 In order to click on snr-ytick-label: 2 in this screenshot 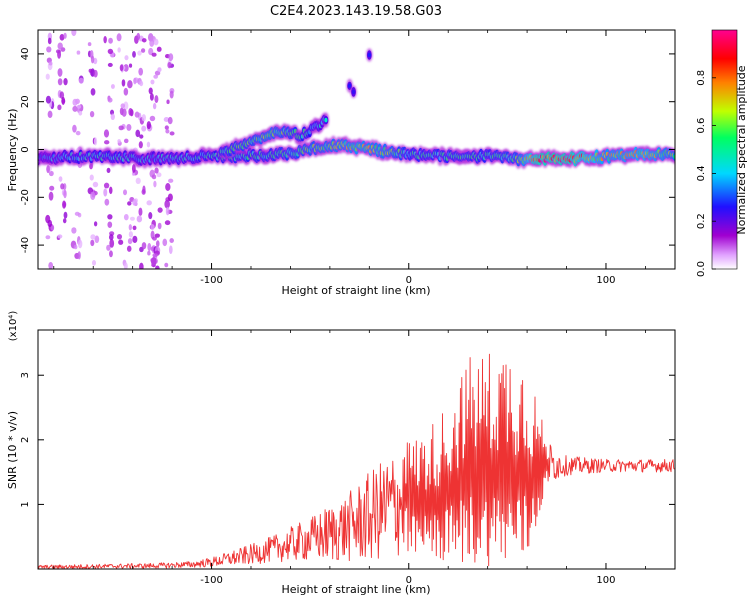, I will do `click(25, 440)`.